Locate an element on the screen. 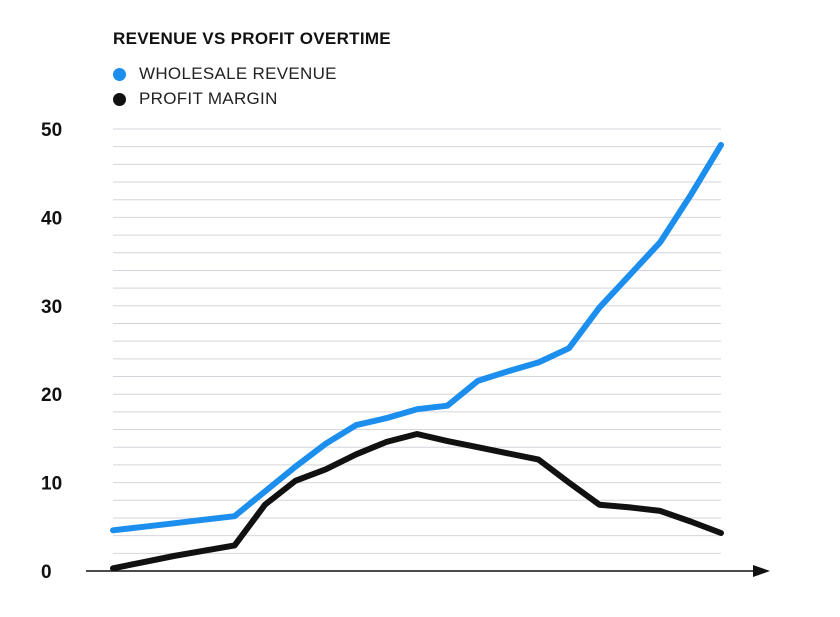  y-tick-label: 50 is located at coordinates (51, 130).